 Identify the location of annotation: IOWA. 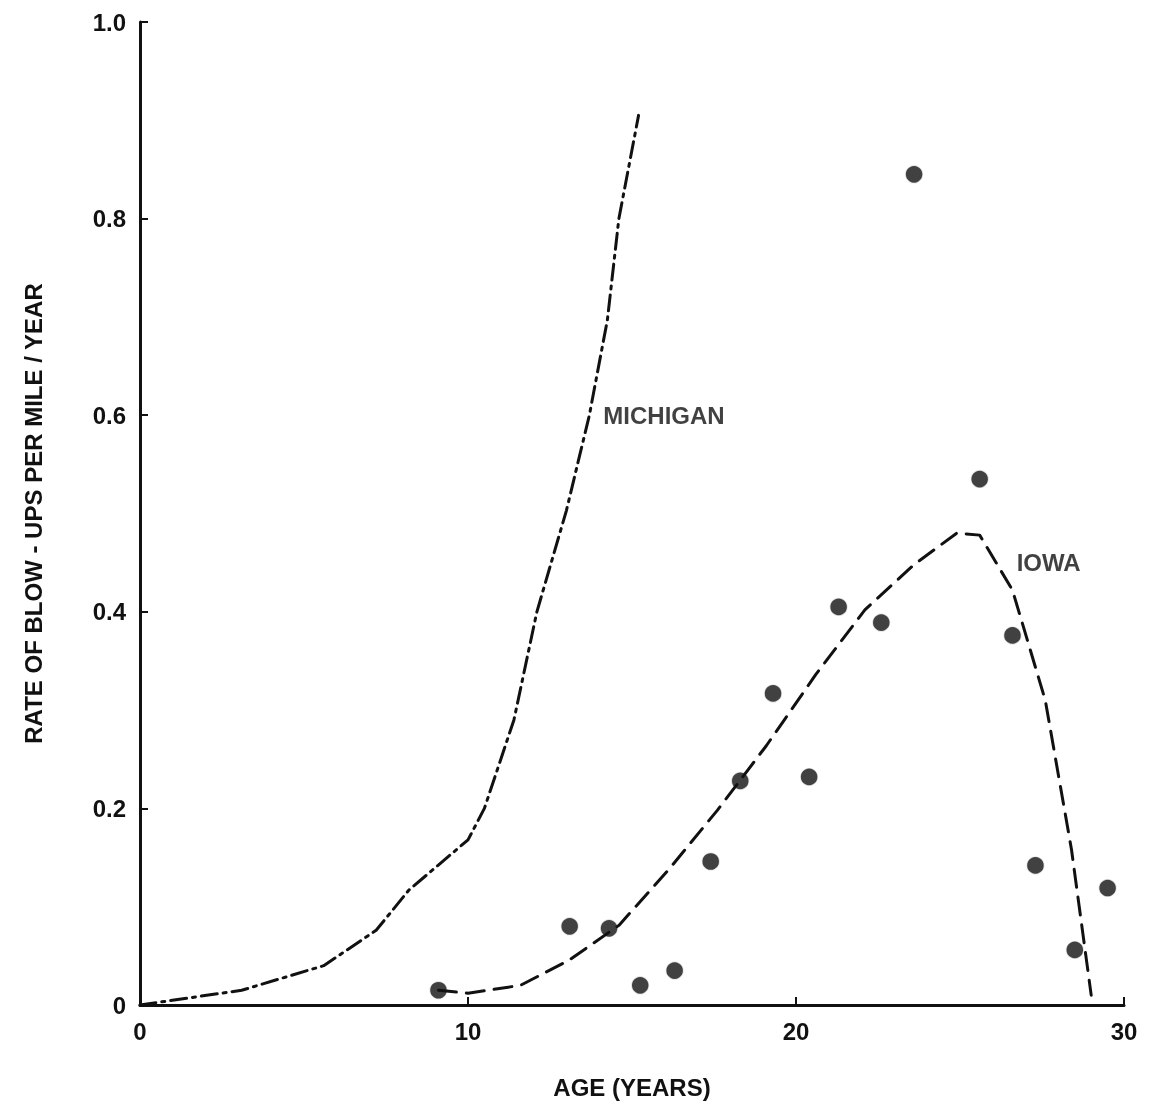
(1048, 563).